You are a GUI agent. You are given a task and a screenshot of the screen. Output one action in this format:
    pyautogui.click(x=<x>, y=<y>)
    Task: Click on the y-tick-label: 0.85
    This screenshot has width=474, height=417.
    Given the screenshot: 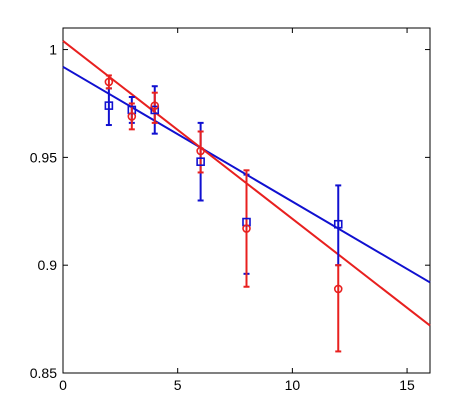 What is the action you would take?
    pyautogui.click(x=43, y=373)
    